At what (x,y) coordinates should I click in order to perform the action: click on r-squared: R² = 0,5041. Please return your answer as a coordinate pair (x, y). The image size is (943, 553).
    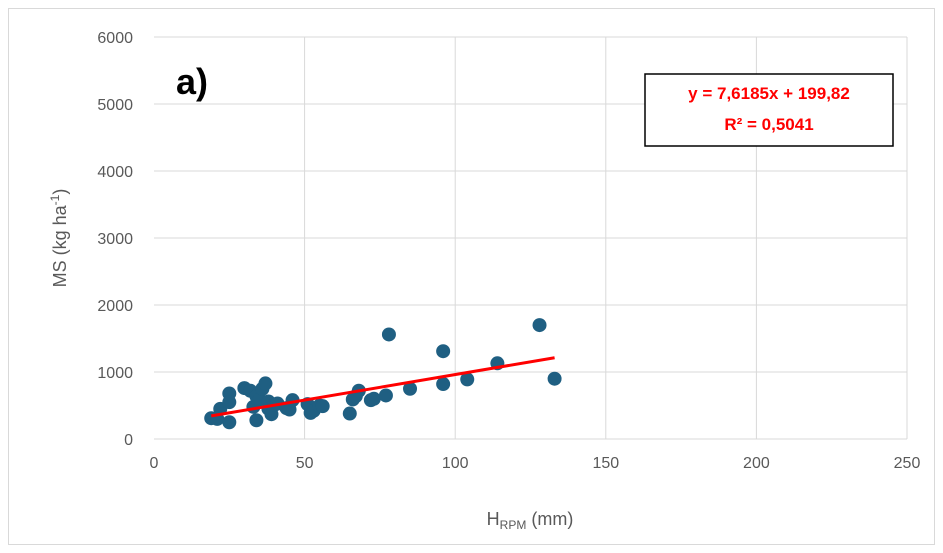
    Looking at the image, I should click on (768, 124).